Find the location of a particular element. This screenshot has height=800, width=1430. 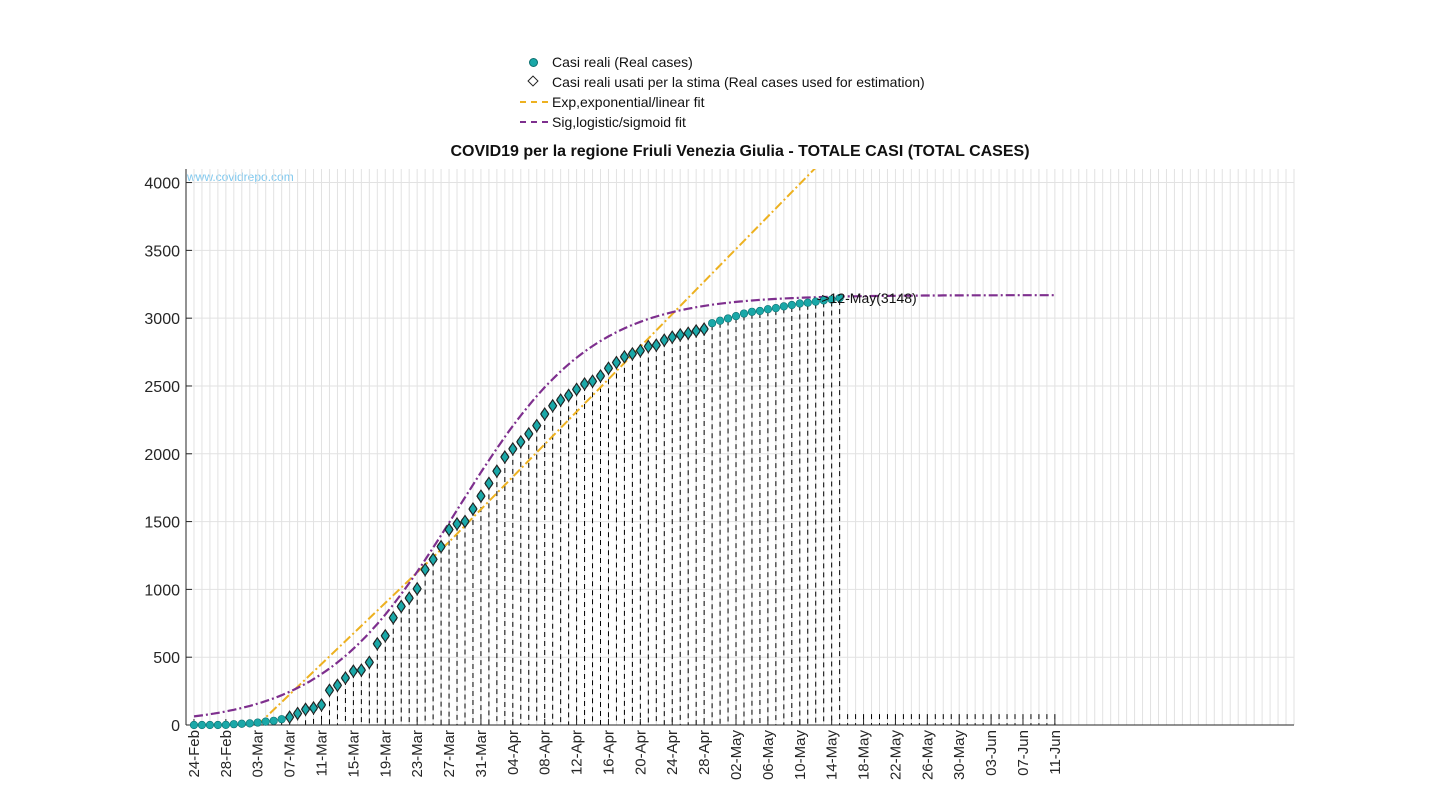

x-tick-label: 07-Jun is located at coordinates (1023, 753).